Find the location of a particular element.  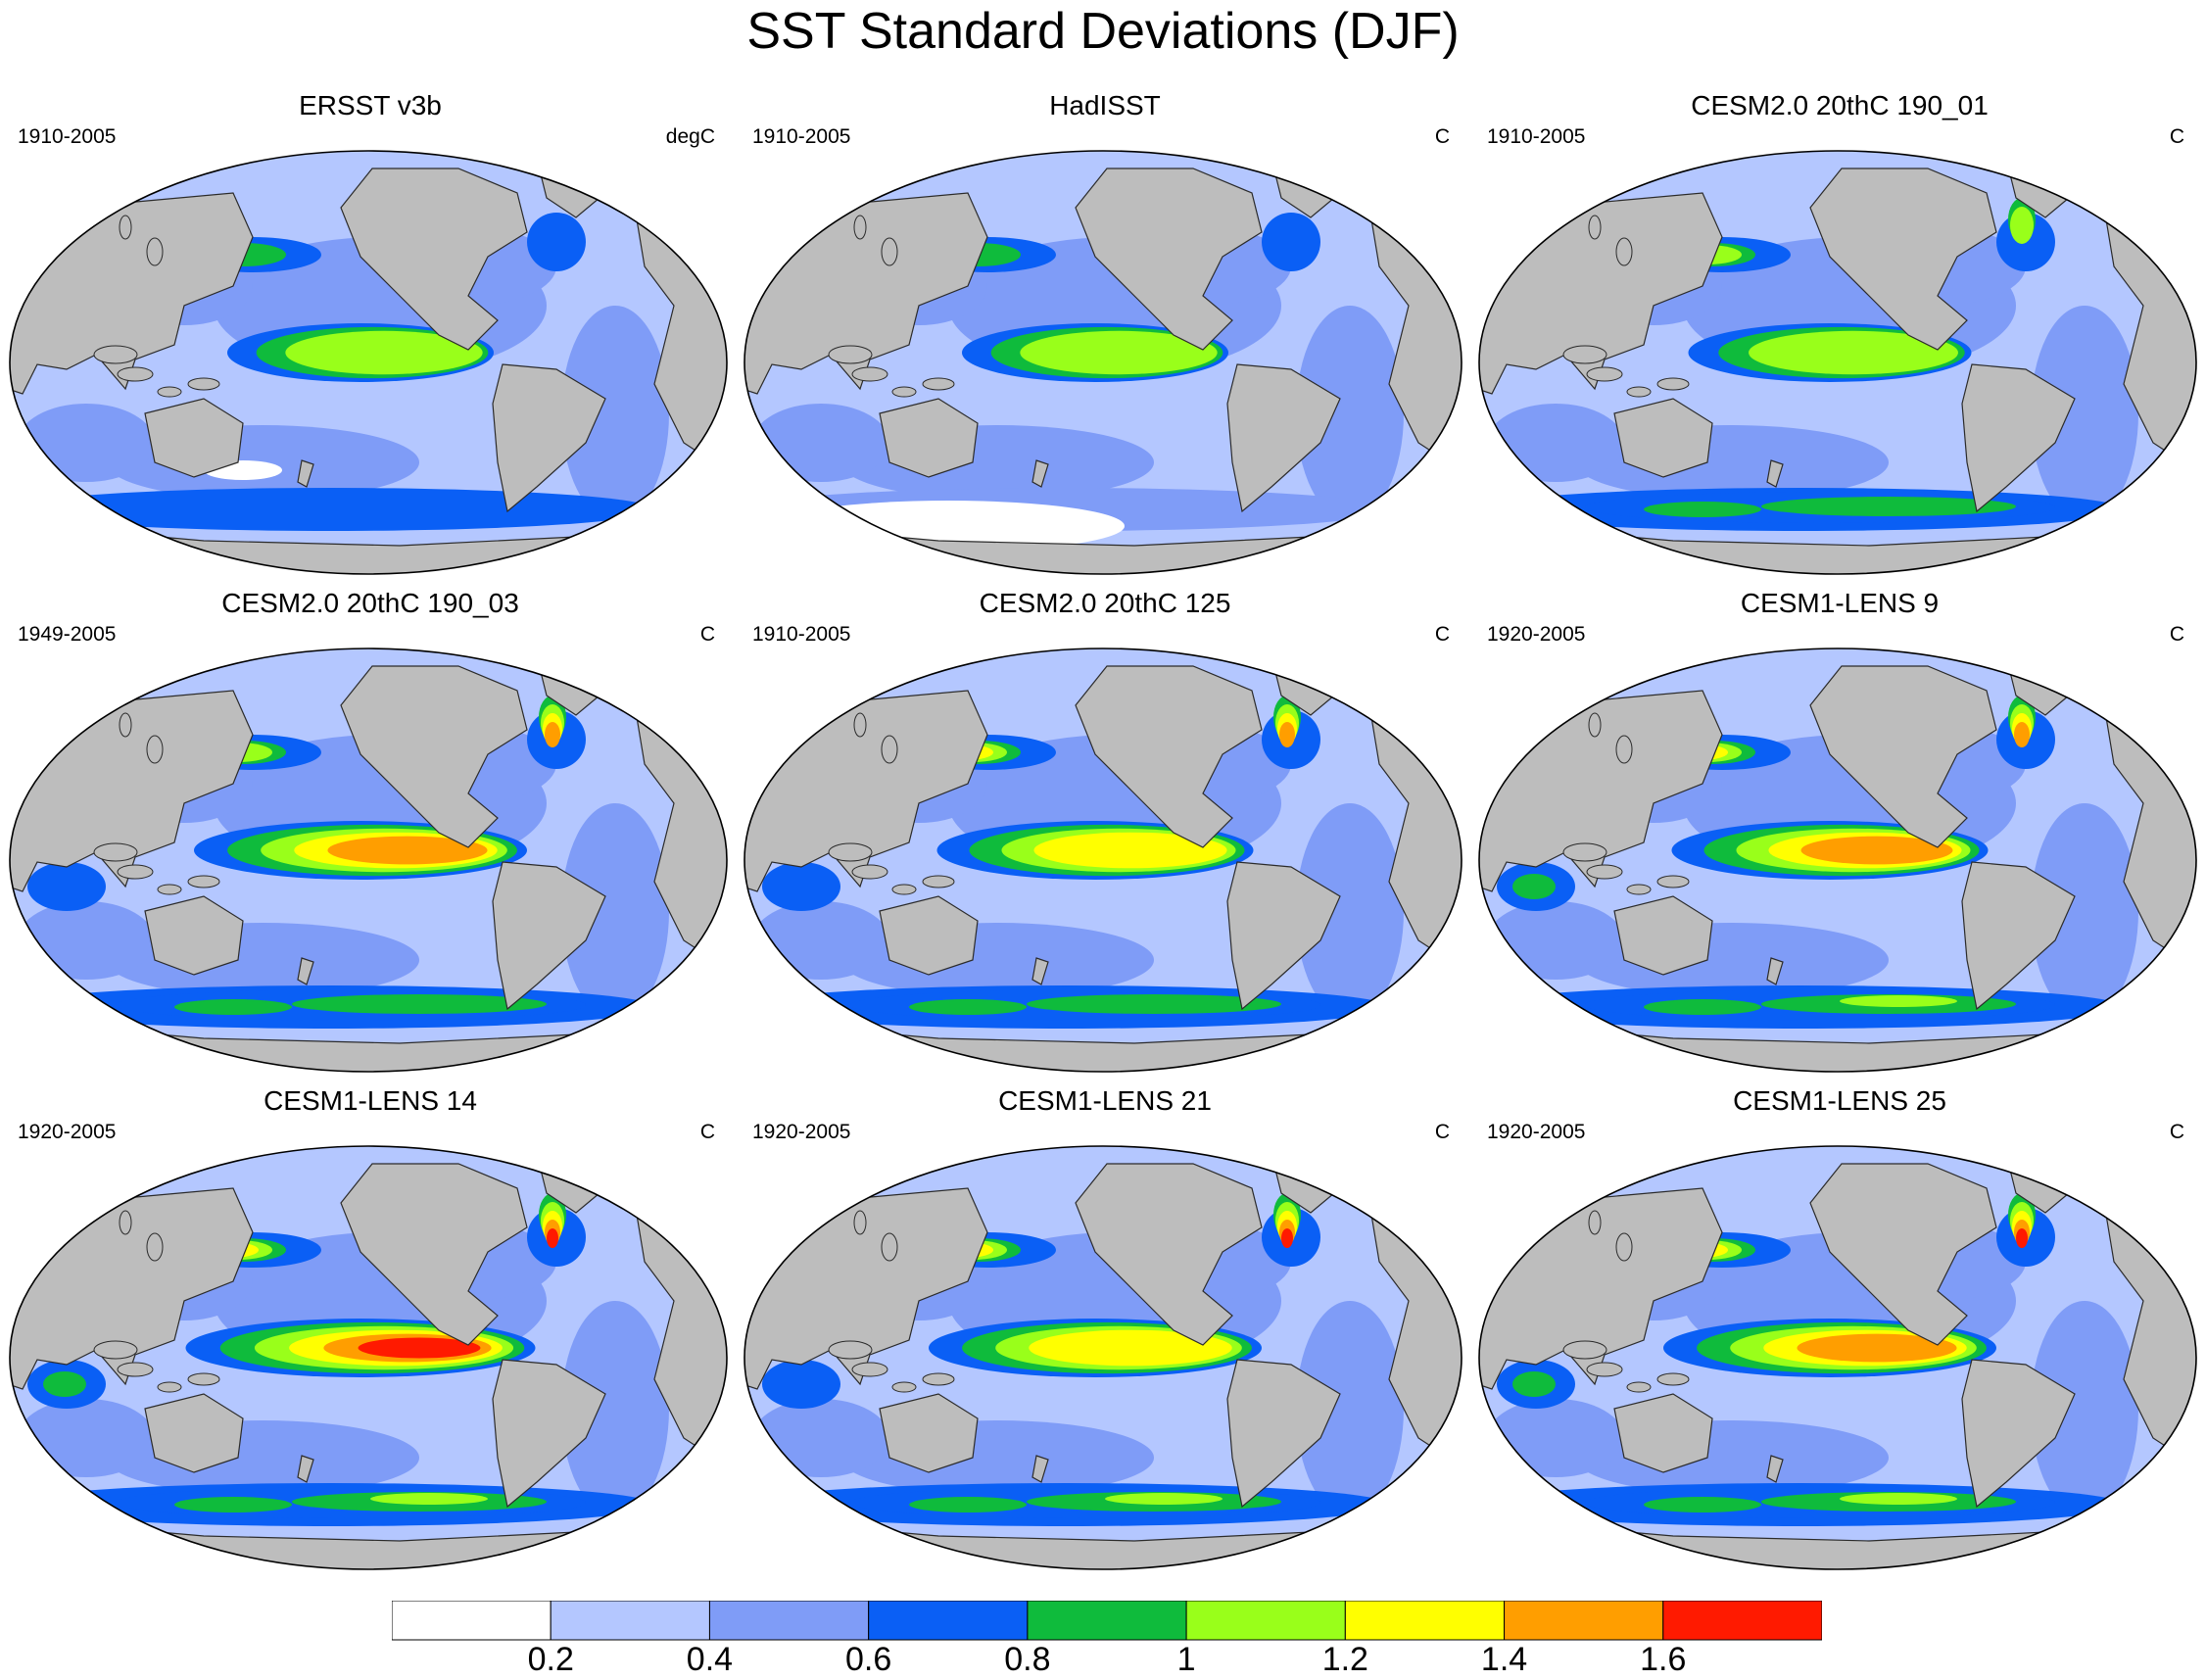

colorbar-tick-label: 0.4 is located at coordinates (710, 1659).